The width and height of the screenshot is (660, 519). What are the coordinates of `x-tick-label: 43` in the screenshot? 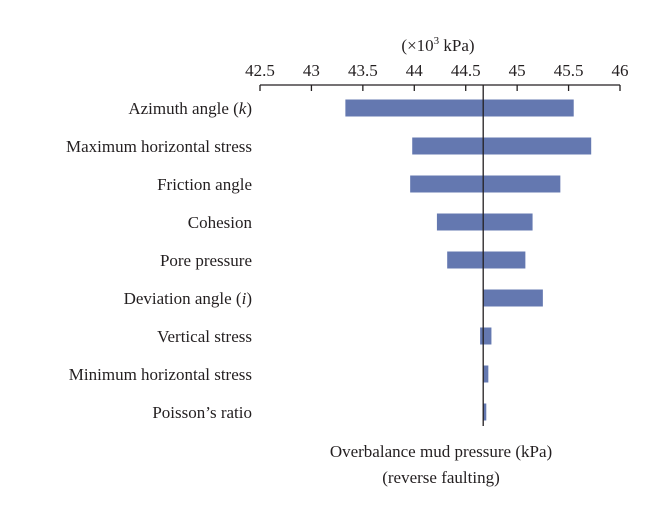 It's located at (311, 70).